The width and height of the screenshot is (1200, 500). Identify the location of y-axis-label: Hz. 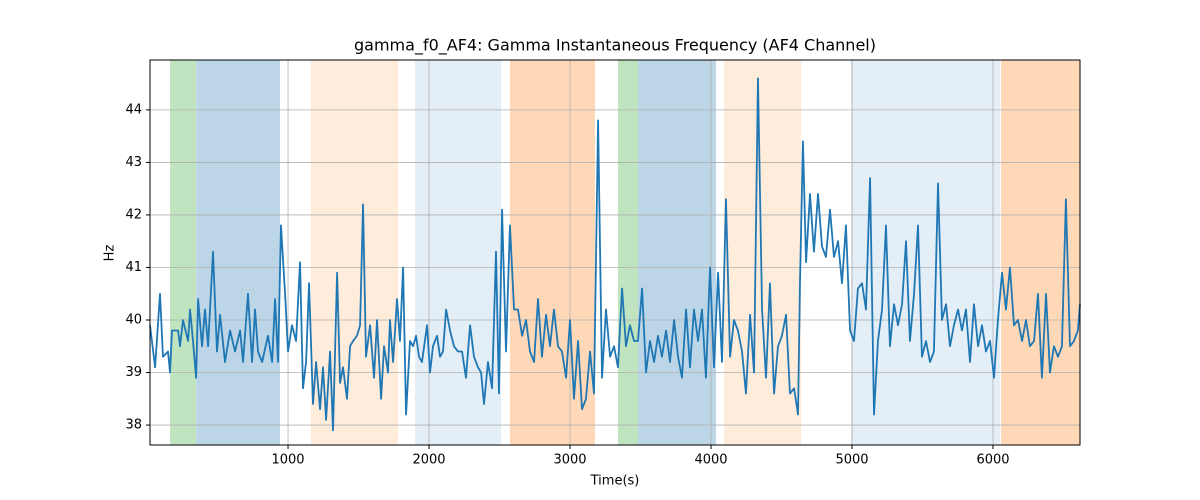
(110, 253).